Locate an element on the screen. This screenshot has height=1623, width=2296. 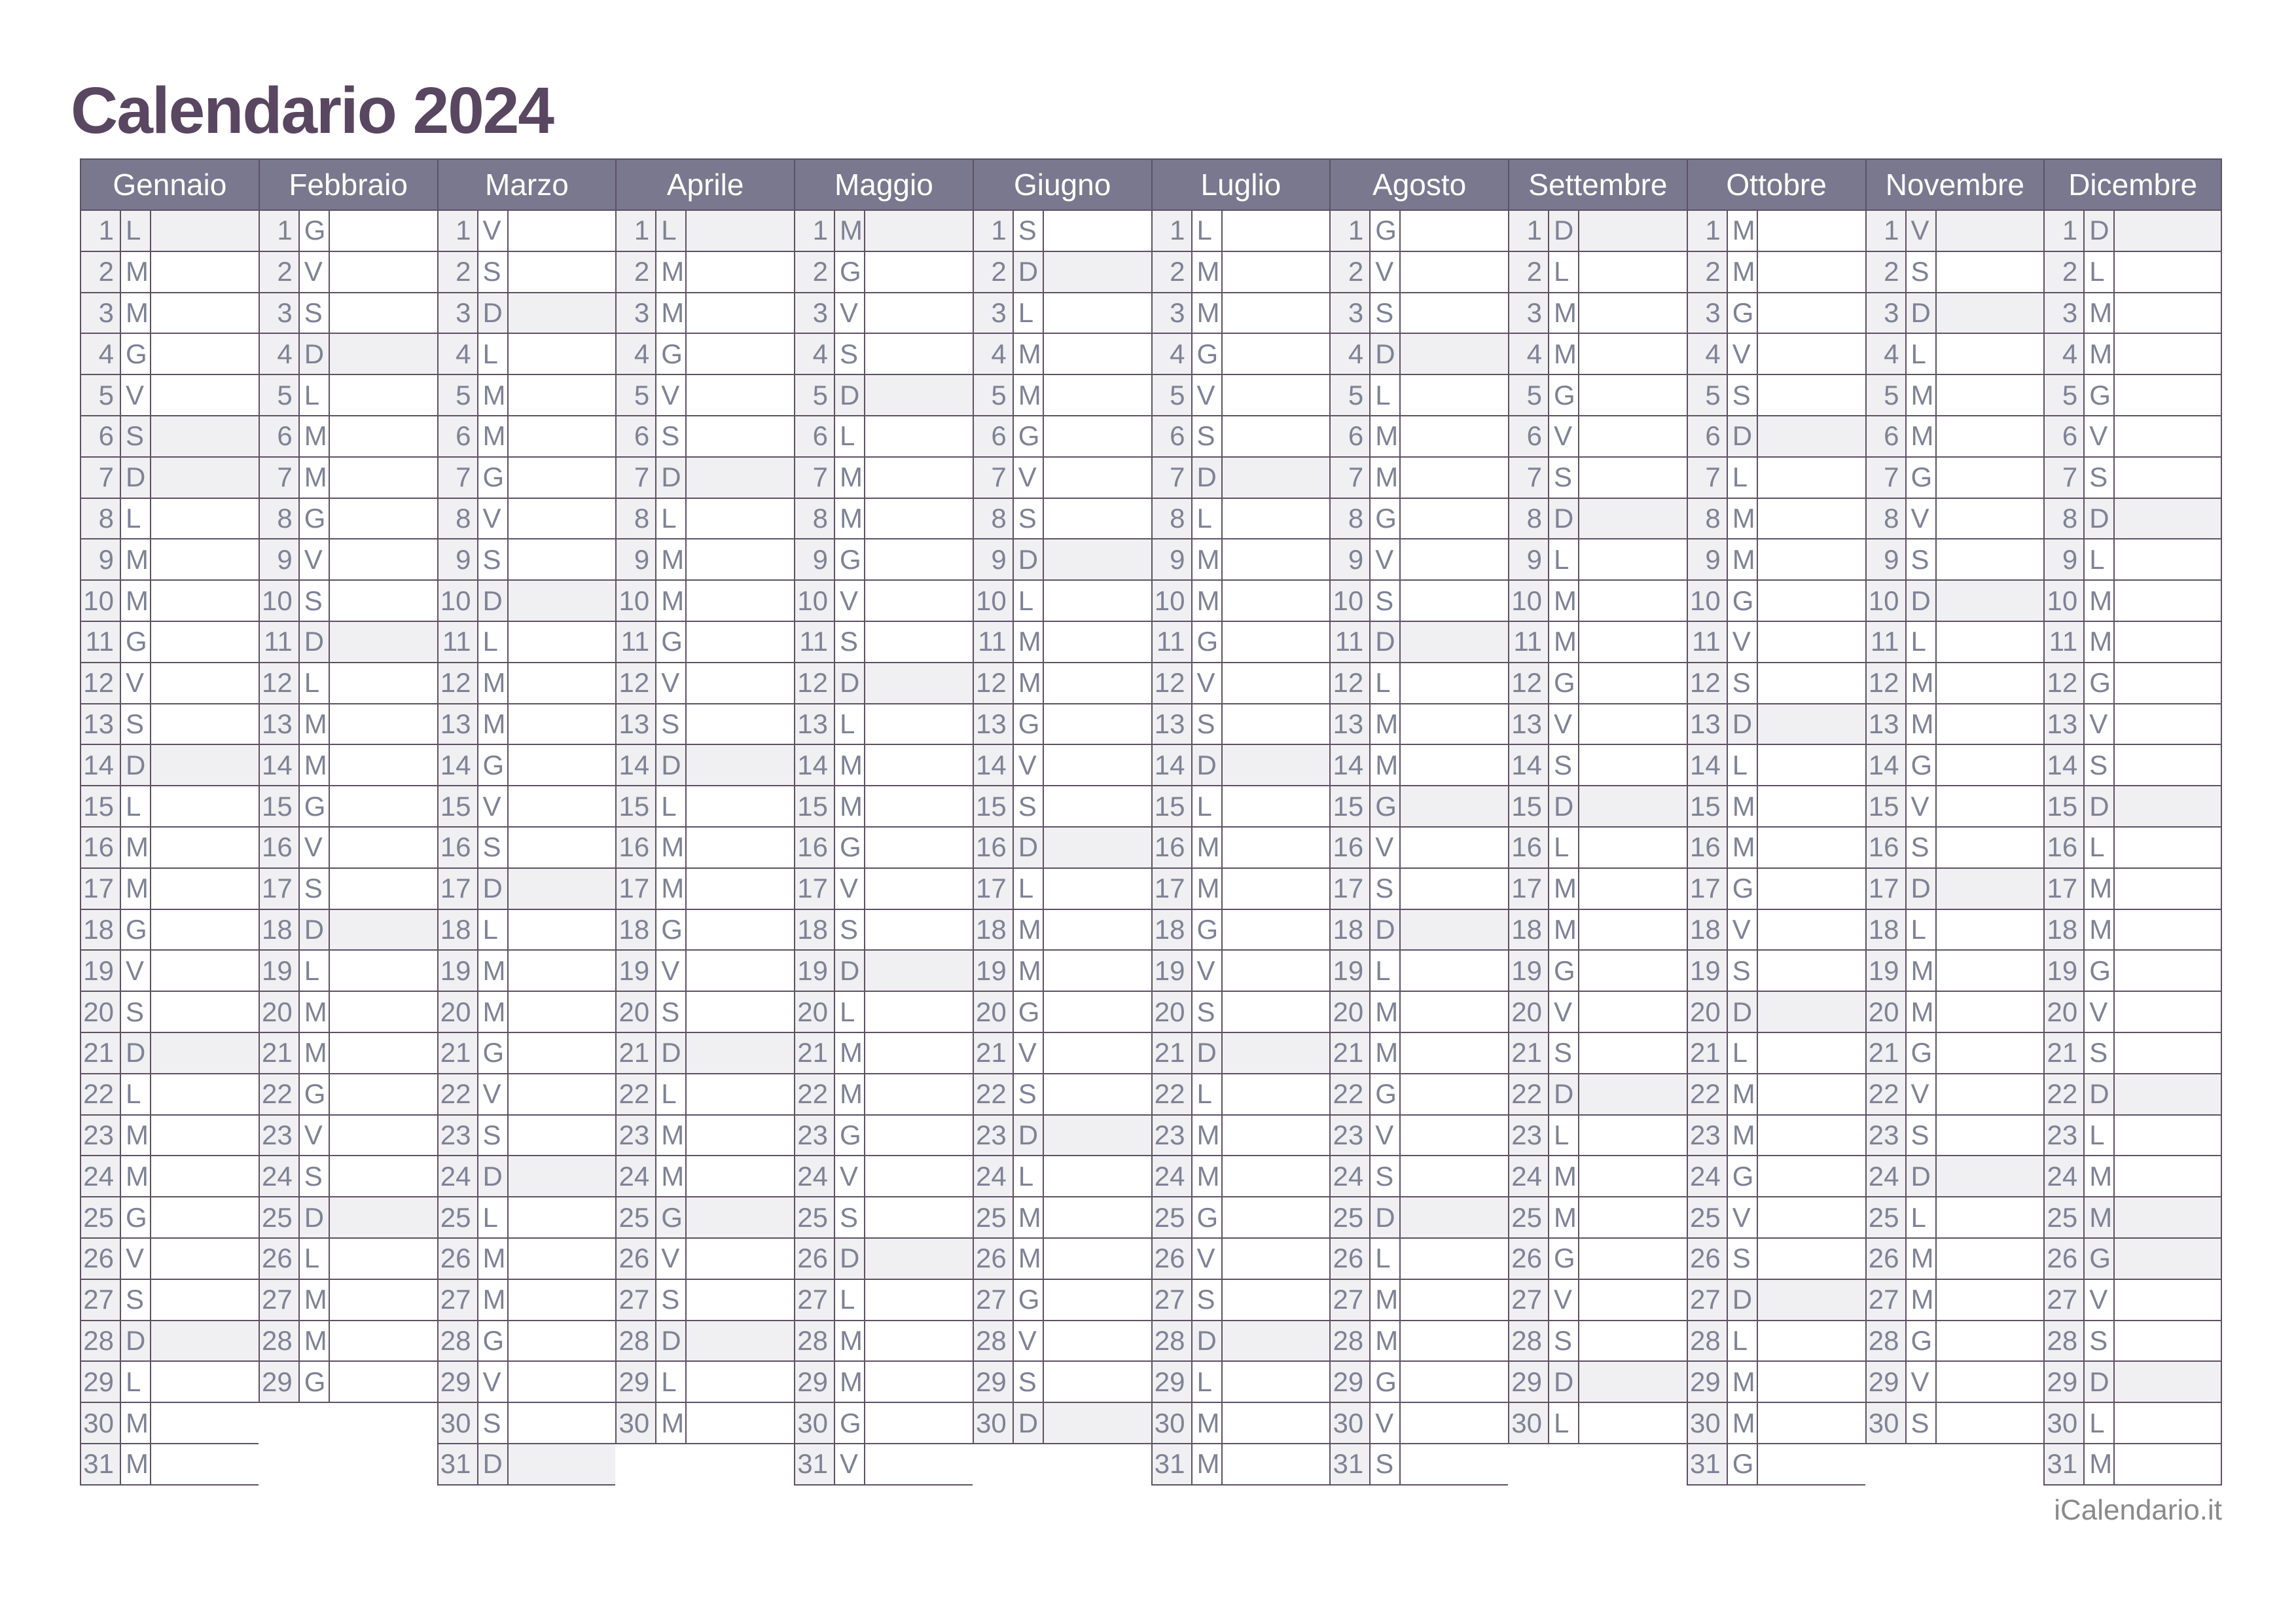
day-row: 11 L is located at coordinates (1955, 642).